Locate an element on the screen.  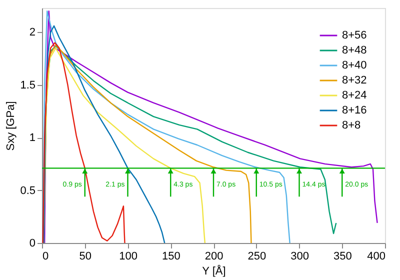
x-tick-label: 50 is located at coordinates (85, 256).